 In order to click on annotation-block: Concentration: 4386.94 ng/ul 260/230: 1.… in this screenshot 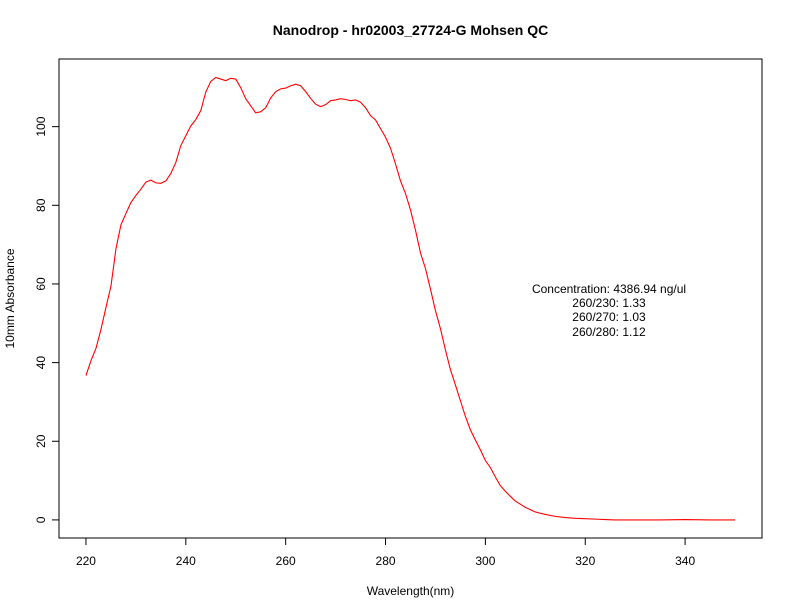, I will do `click(609, 310)`.